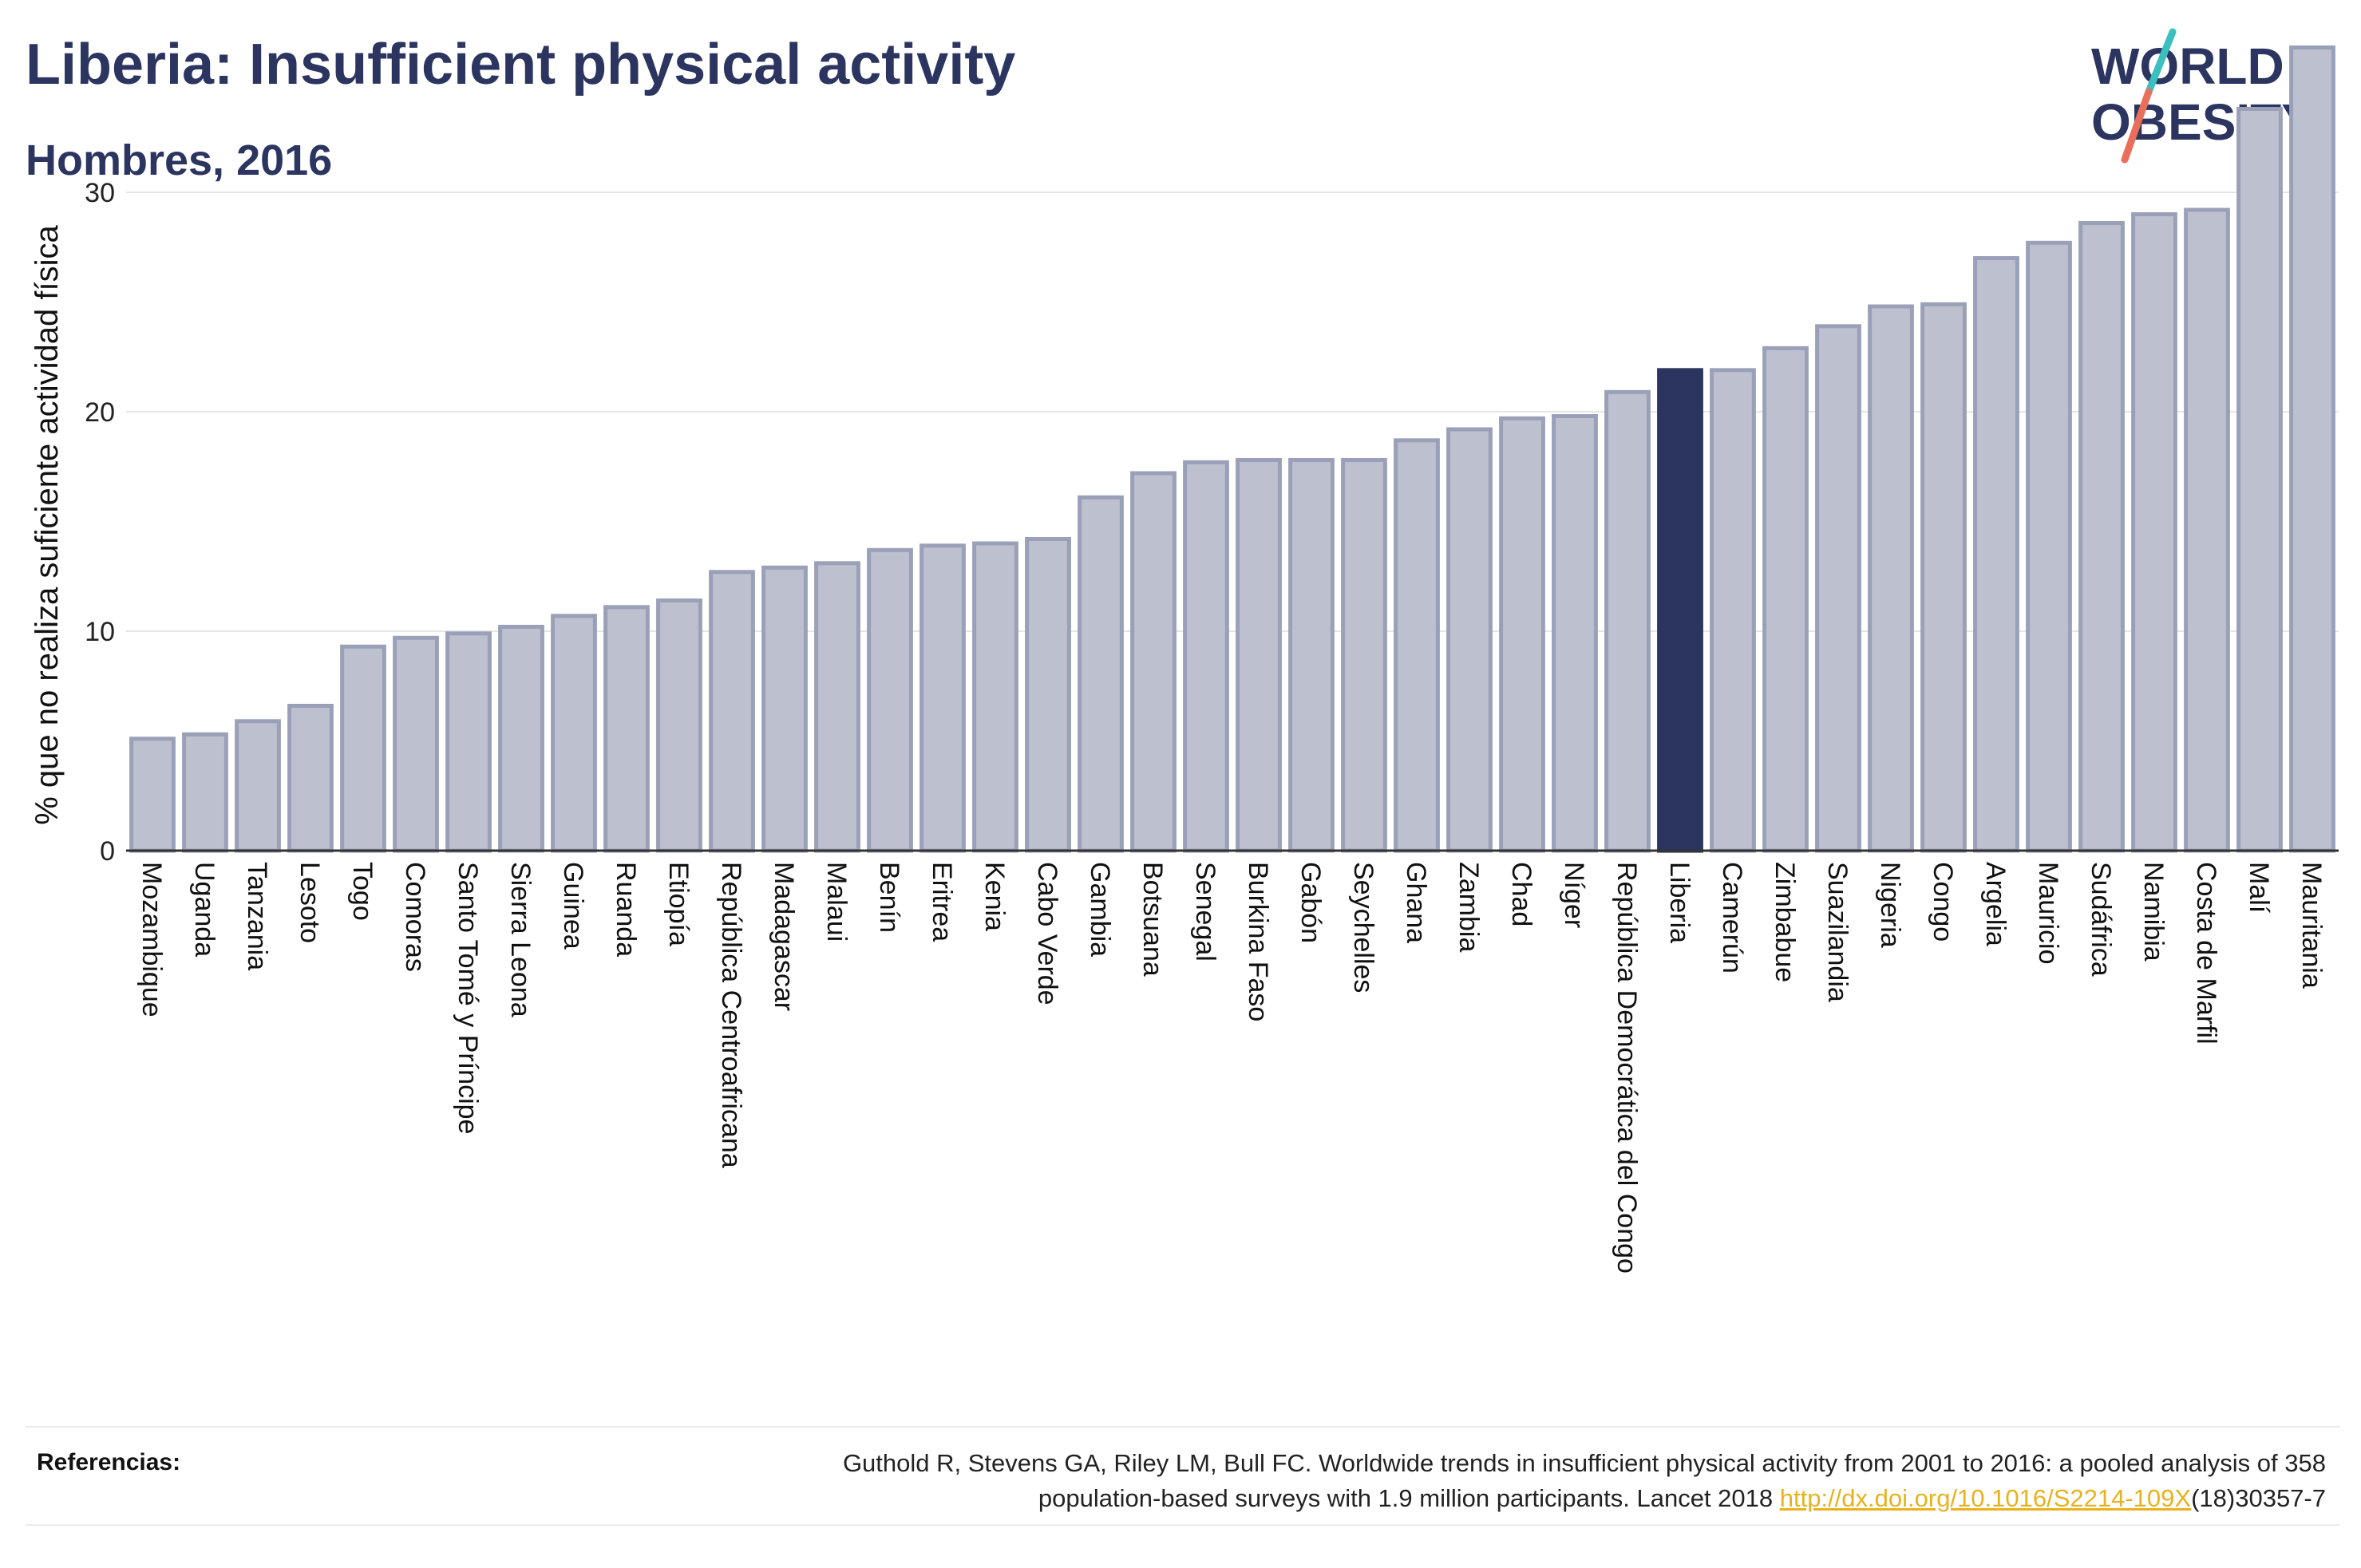 Image resolution: width=2361 pixels, height=1568 pixels. What do you see at coordinates (1101, 674) in the screenshot?
I see `bar-gambia` at bounding box center [1101, 674].